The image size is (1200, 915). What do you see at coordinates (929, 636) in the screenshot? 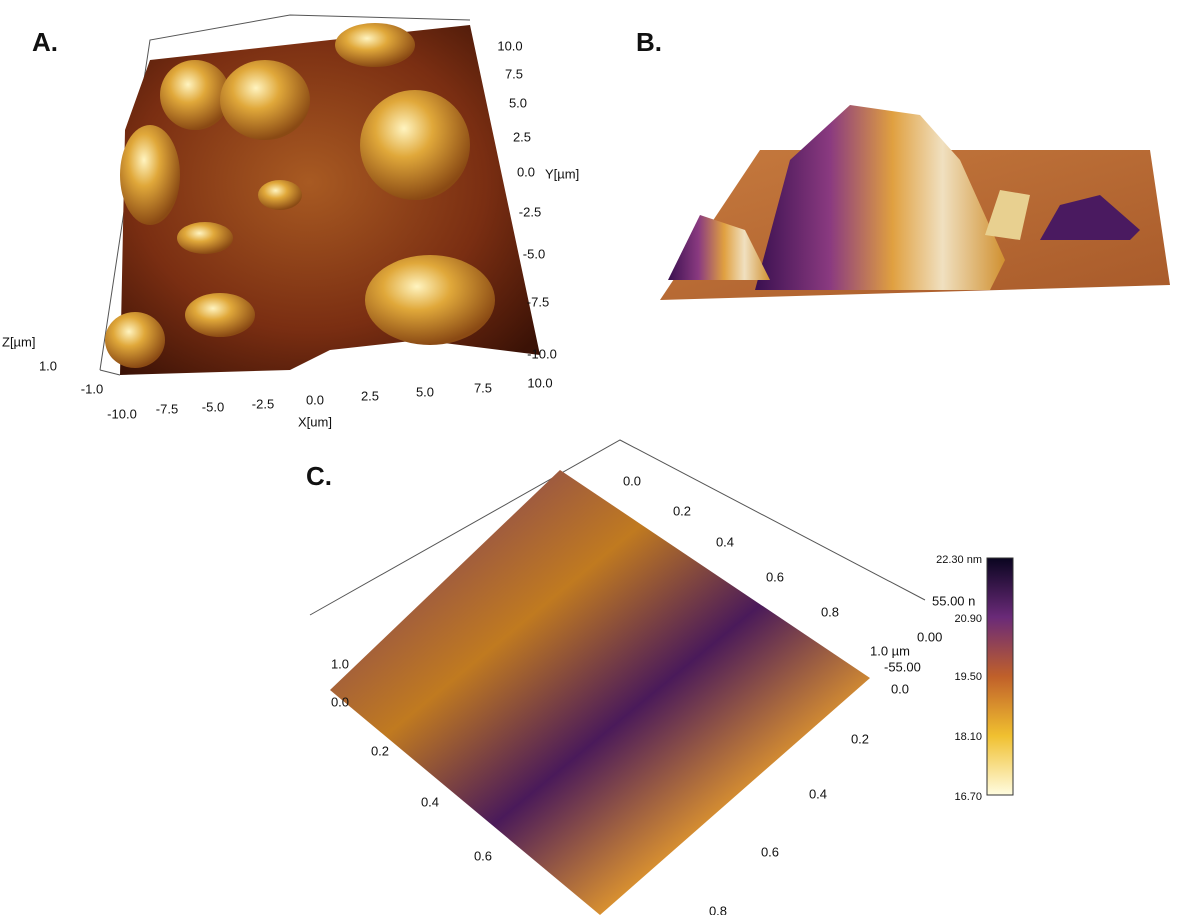
I see `z-tick-label: 0.00` at bounding box center [929, 636].